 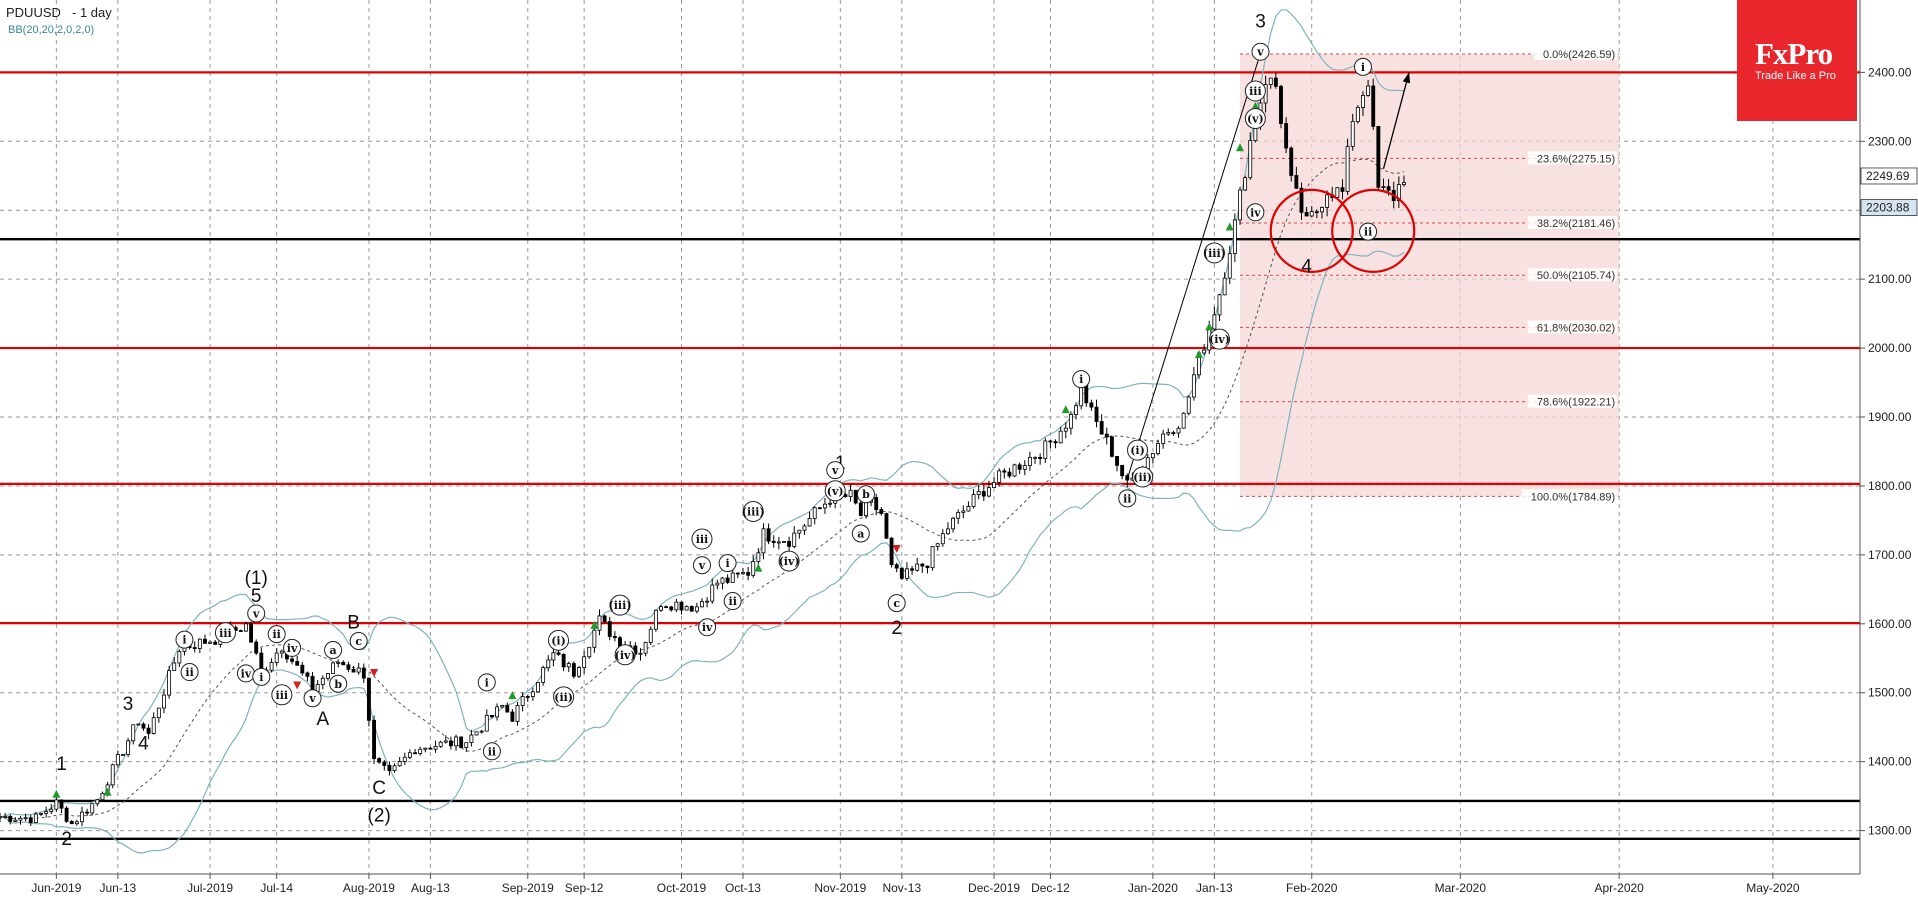 What do you see at coordinates (682, 888) in the screenshot?
I see `x-tick-label: Oct-2019` at bounding box center [682, 888].